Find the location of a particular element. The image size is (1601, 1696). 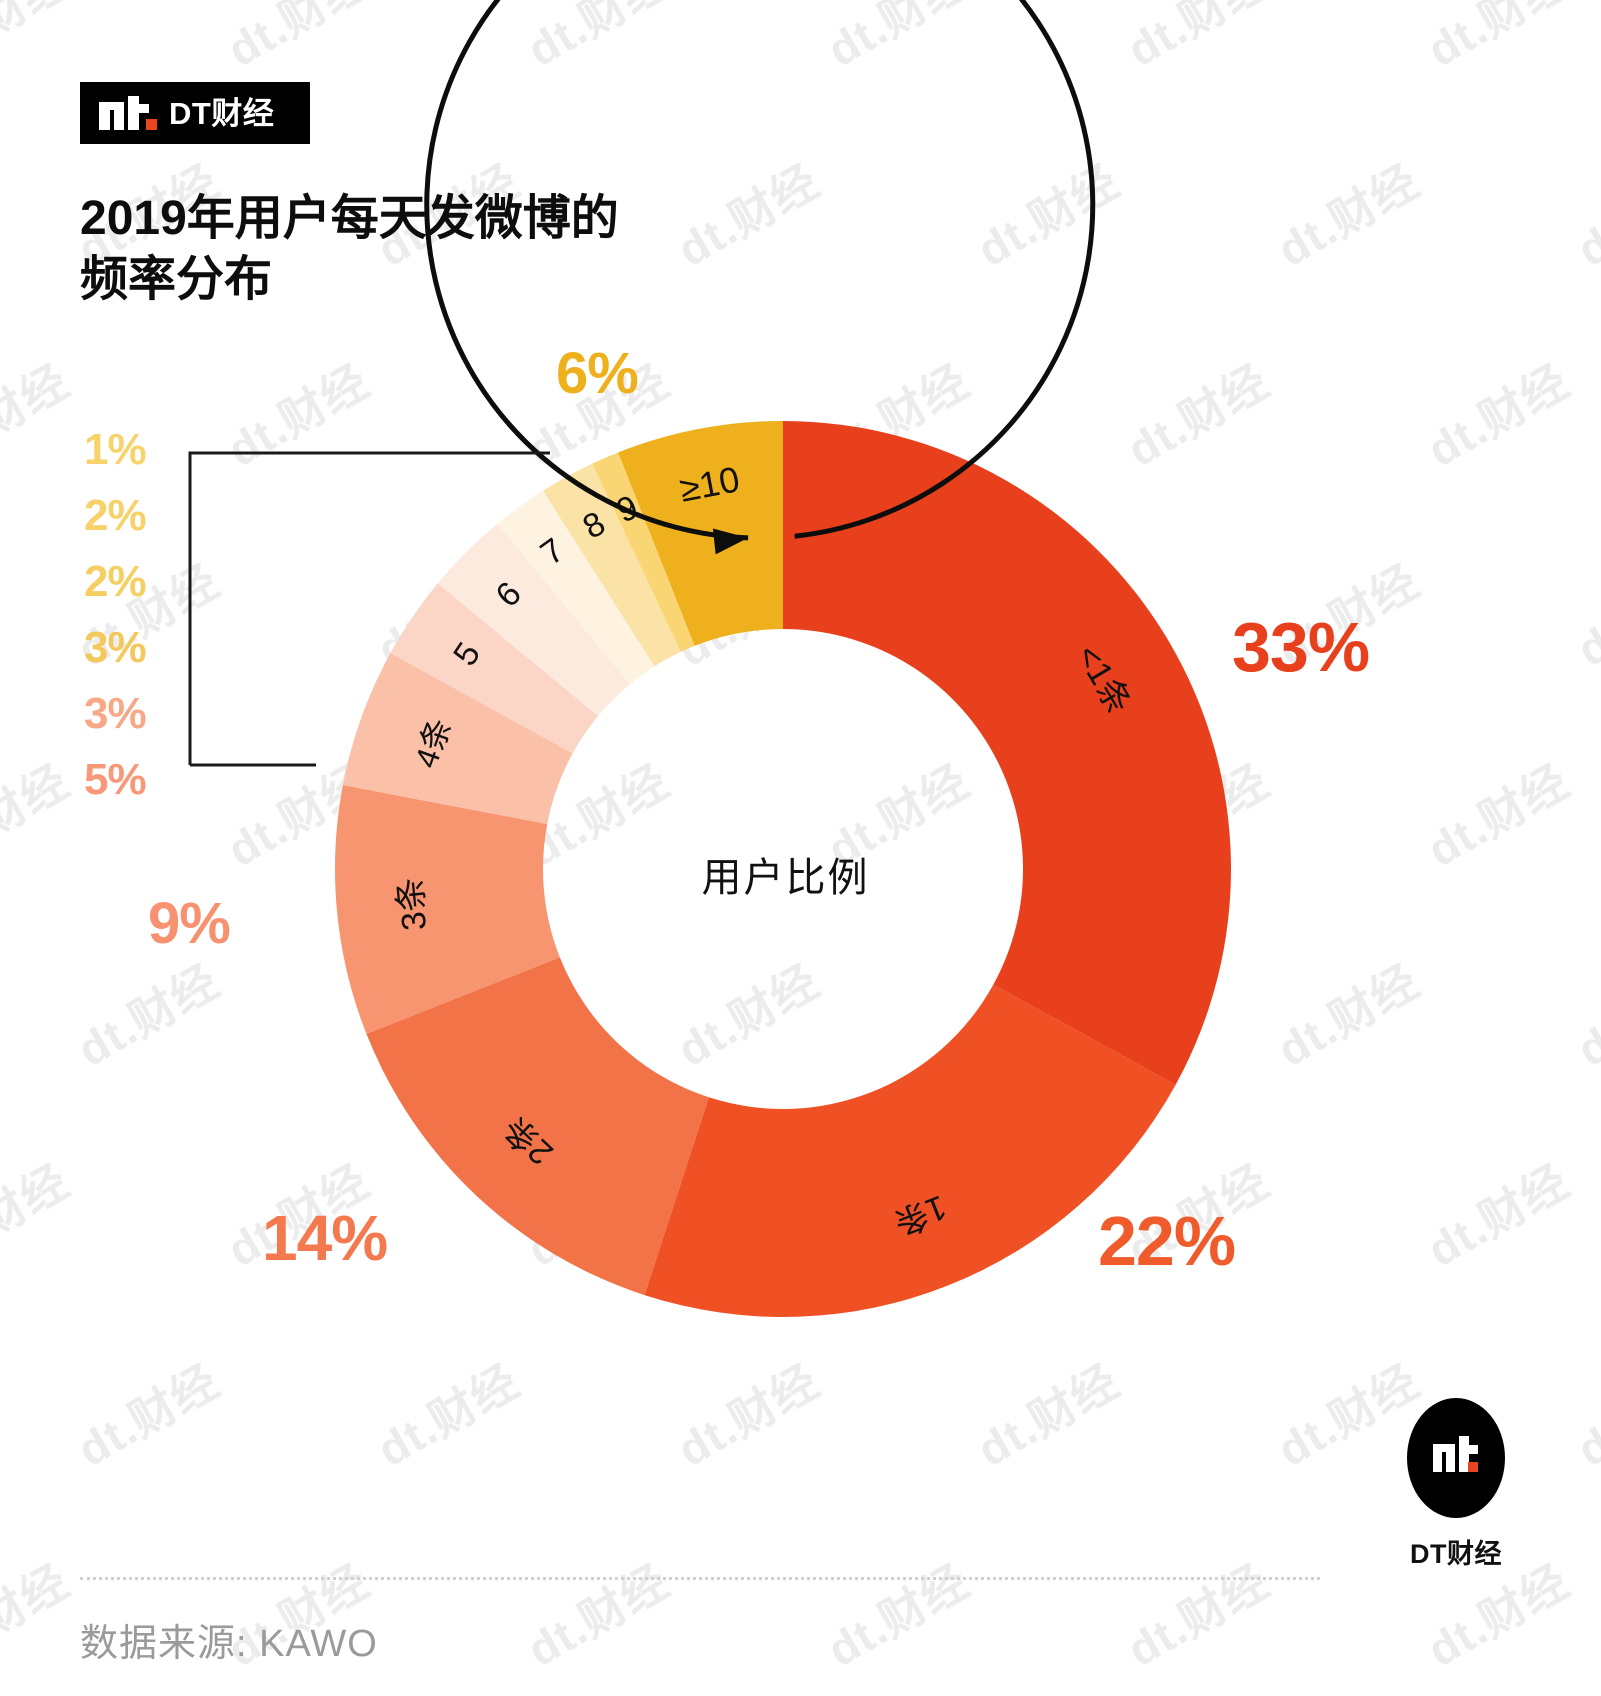

value-label-lt1: 33% is located at coordinates (1301, 647).